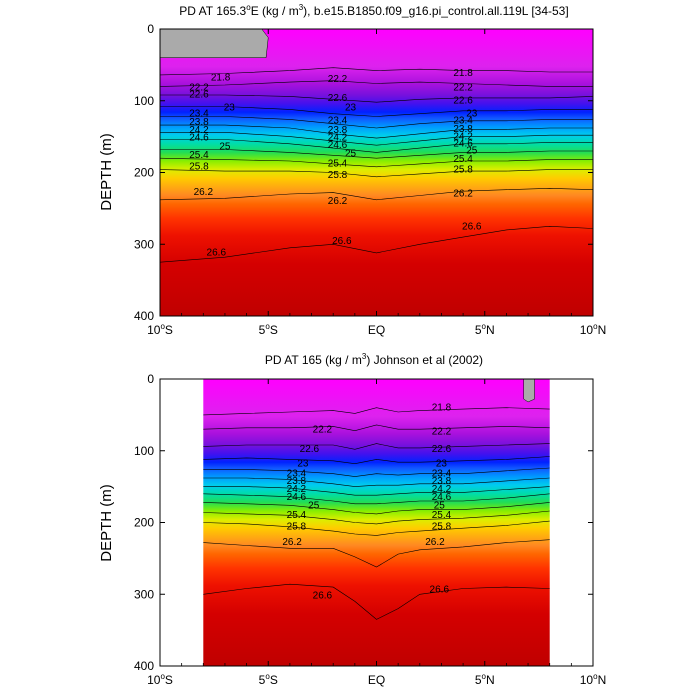  Describe the element at coordinates (144, 523) in the screenshot. I see `y-tick-label: 200` at that location.